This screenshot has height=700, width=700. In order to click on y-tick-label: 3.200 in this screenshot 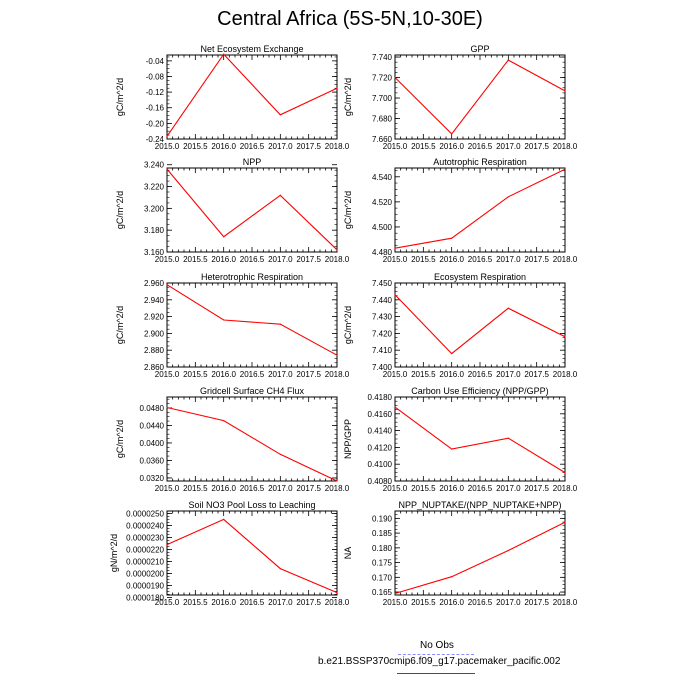, I will do `click(154, 208)`.